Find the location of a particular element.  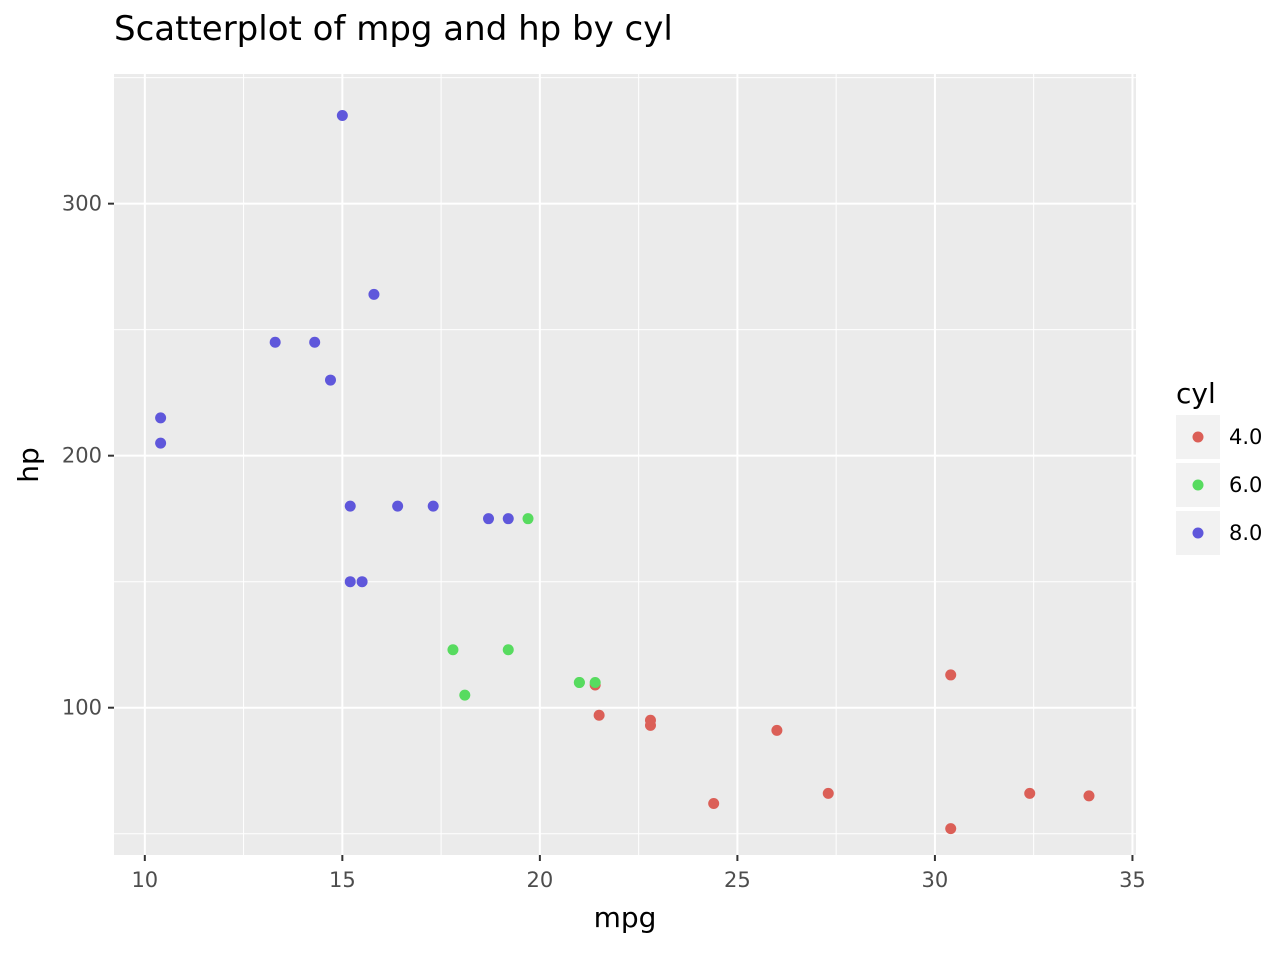

y-tick-label: 100 is located at coordinates (82, 708).